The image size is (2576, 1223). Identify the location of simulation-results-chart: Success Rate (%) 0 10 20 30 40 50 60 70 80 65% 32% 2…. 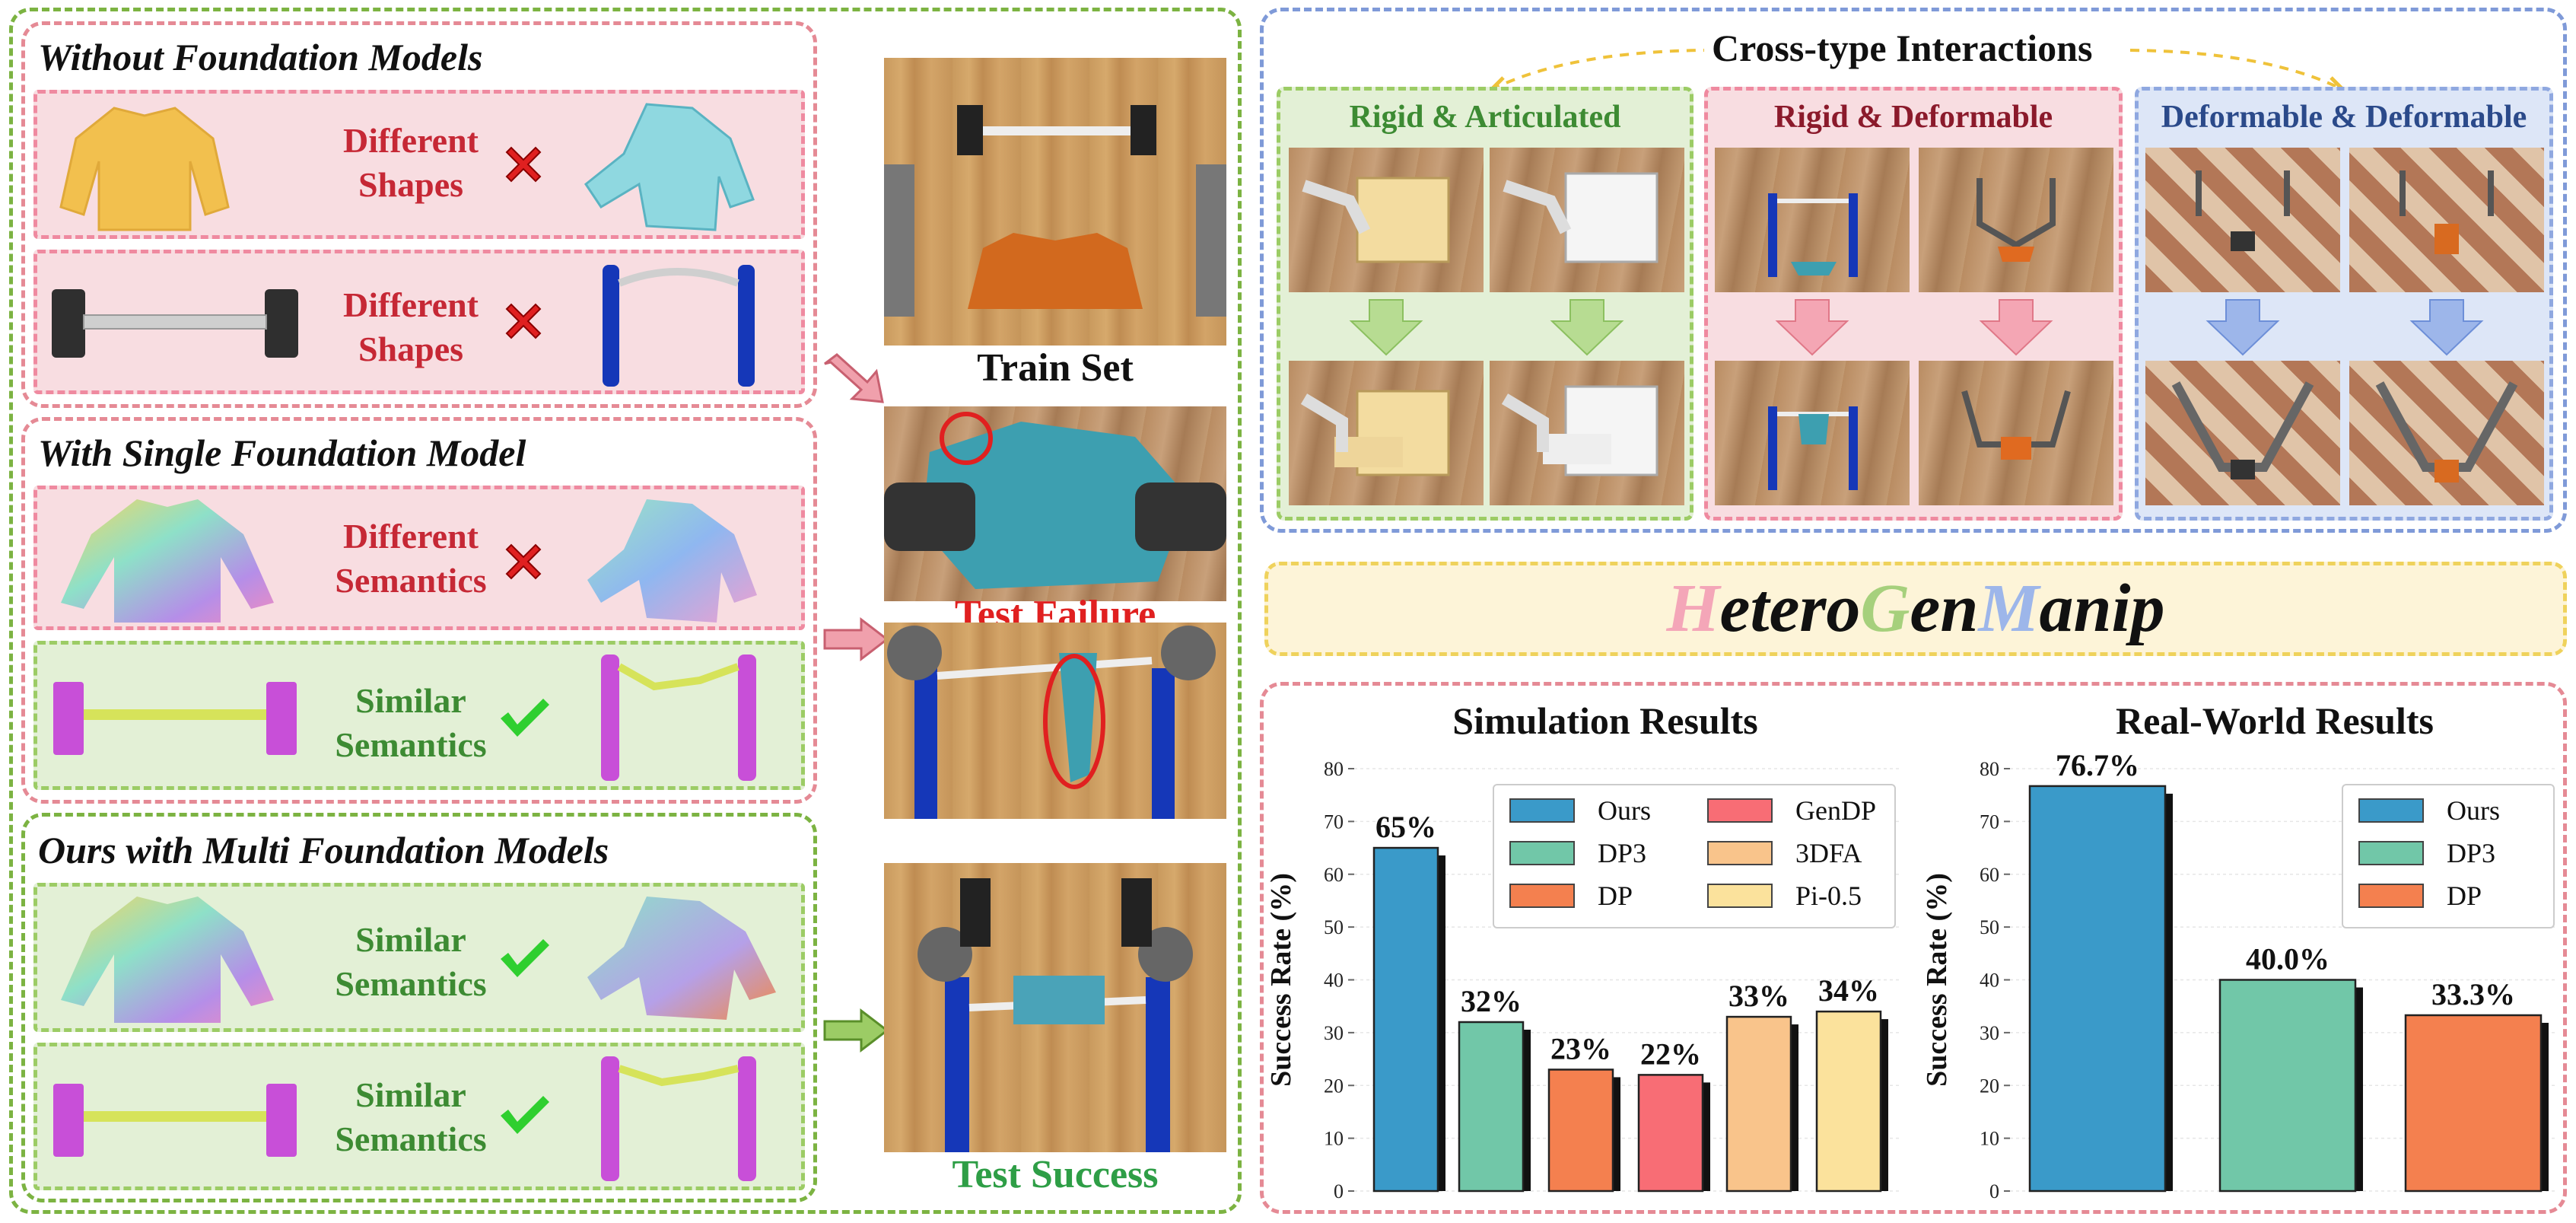
(1583, 980).